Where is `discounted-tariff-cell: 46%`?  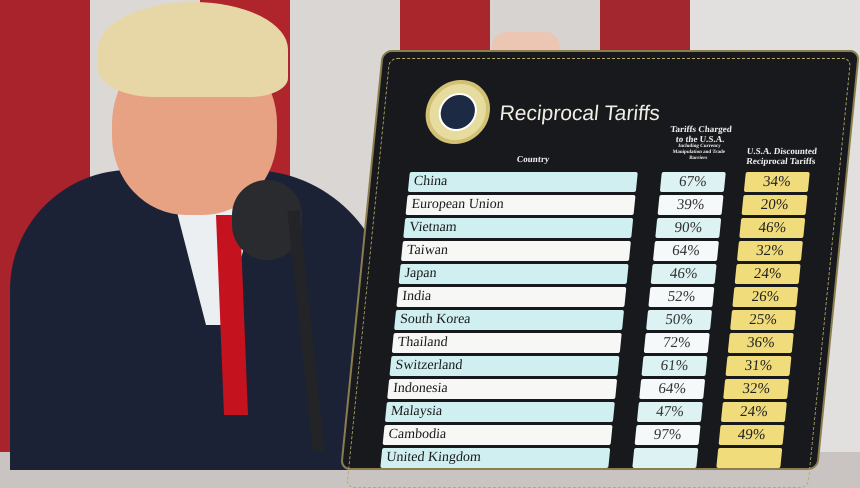 discounted-tariff-cell: 46% is located at coordinates (772, 228).